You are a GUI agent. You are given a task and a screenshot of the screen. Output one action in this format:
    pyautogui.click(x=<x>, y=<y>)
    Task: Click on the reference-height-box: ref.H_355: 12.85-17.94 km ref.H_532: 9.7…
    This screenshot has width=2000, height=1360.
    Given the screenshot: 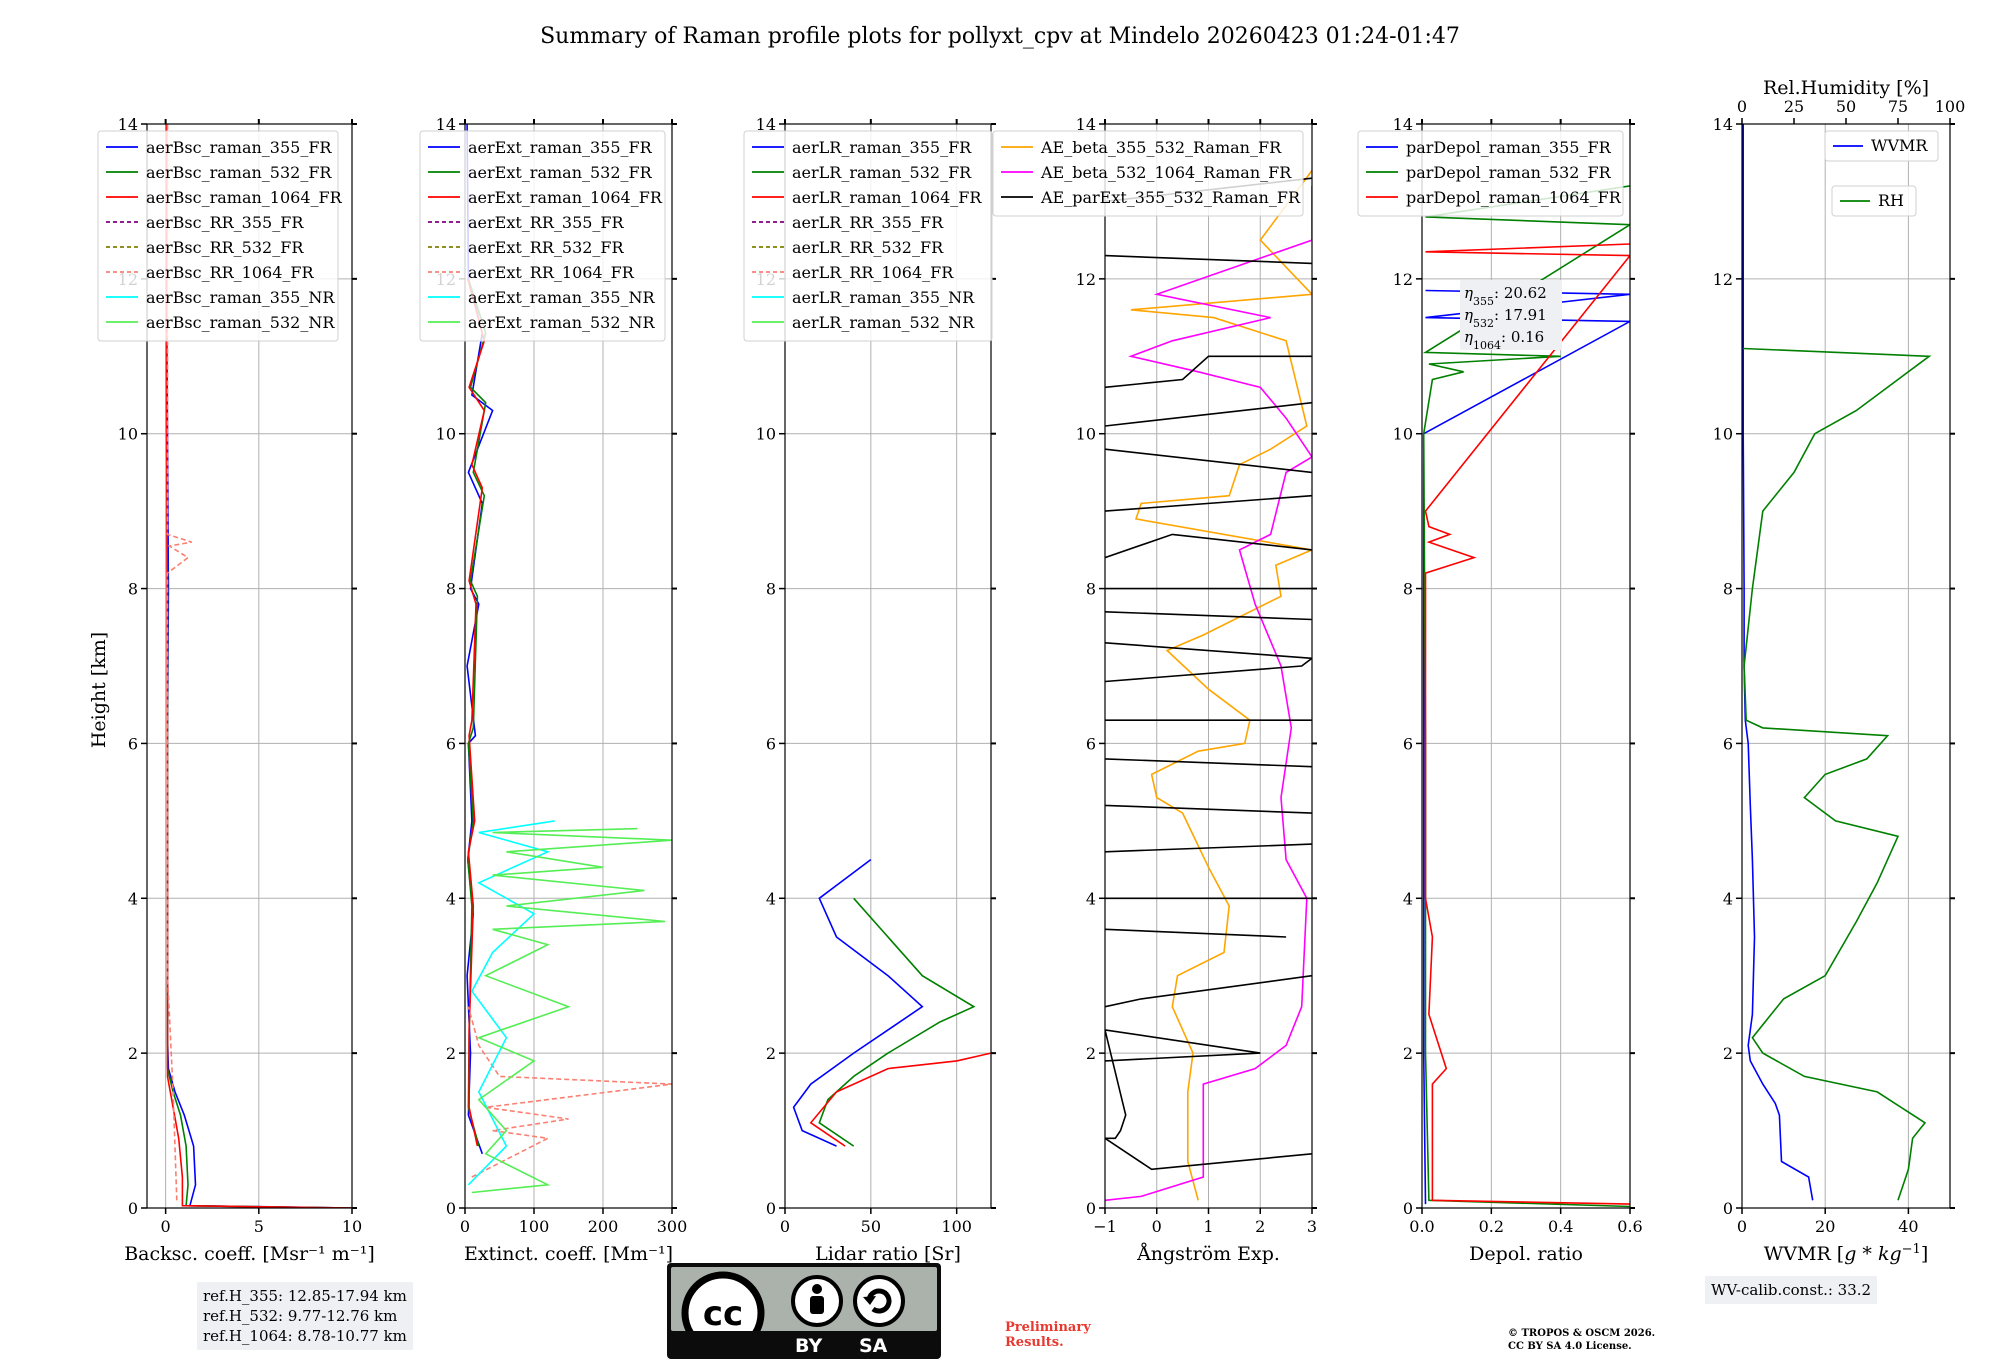 What is the action you would take?
    pyautogui.click(x=305, y=1316)
    